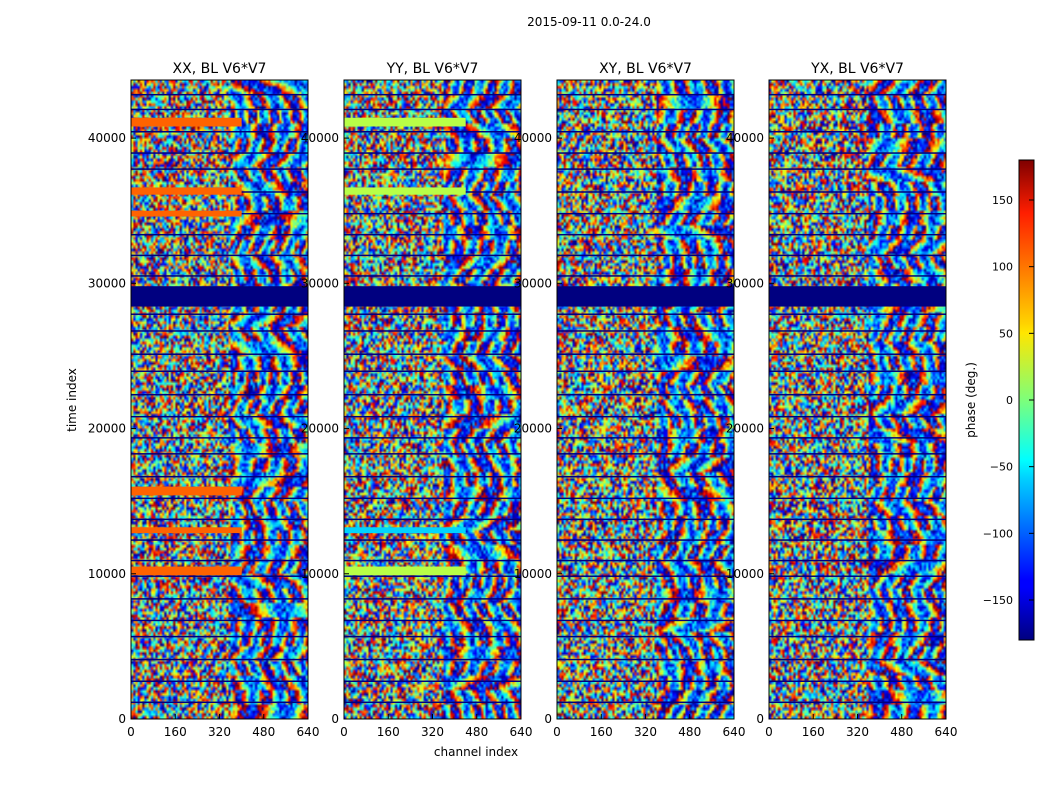  Describe the element at coordinates (998, 600) in the screenshot. I see `colorbar-tick-label: −150` at that location.